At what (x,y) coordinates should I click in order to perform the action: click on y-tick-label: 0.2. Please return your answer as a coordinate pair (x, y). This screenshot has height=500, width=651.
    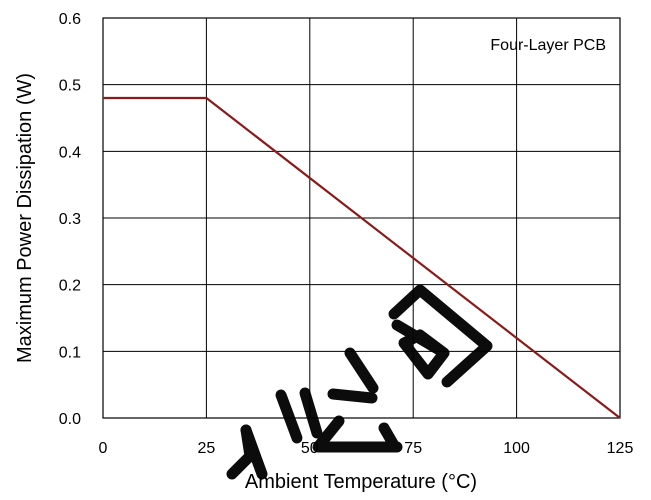
    Looking at the image, I should click on (70, 286).